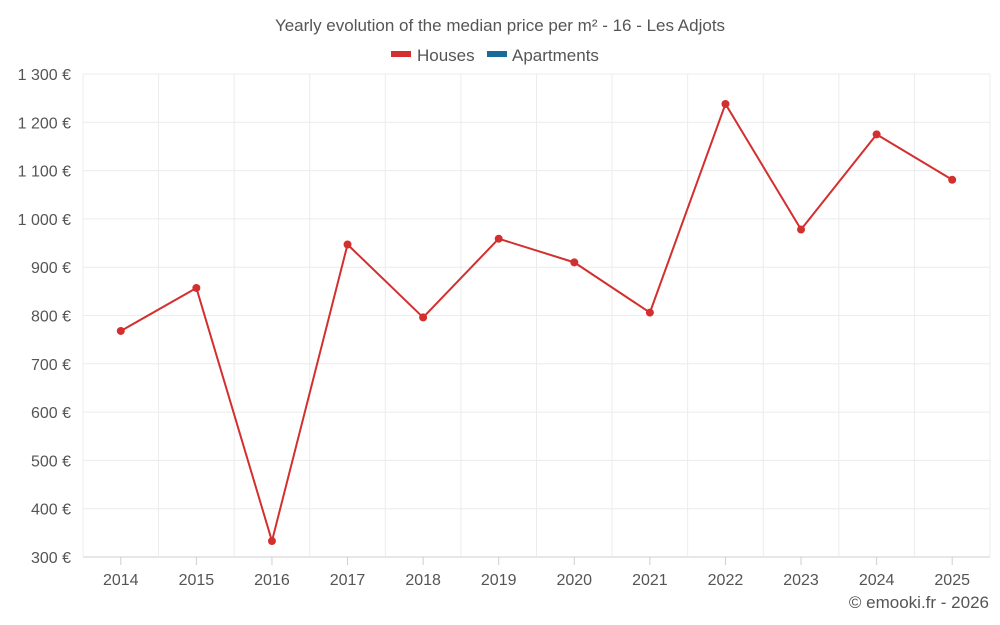  What do you see at coordinates (271, 541) in the screenshot?
I see `data-point-houses-2016` at bounding box center [271, 541].